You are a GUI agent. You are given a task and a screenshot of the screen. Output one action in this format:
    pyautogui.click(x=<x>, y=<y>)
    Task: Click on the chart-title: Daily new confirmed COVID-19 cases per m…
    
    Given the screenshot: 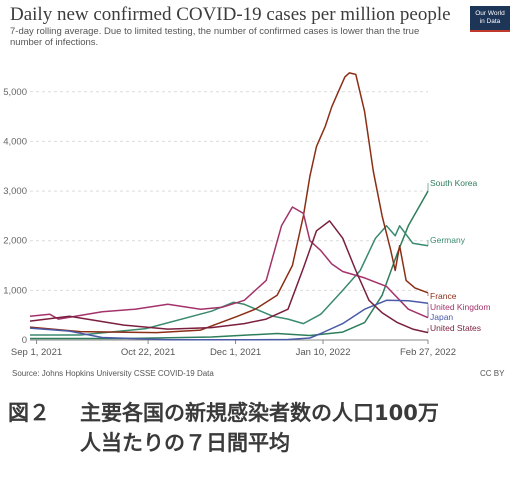 What is the action you would take?
    pyautogui.click(x=230, y=14)
    